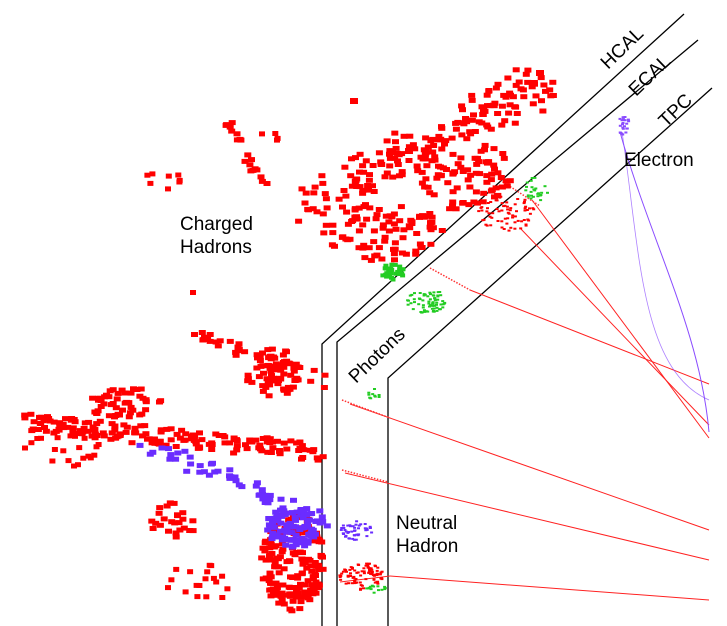 Image resolution: width=727 pixels, height=626 pixels. Describe the element at coordinates (527, 516) in the screenshot. I see `charged-track` at that location.